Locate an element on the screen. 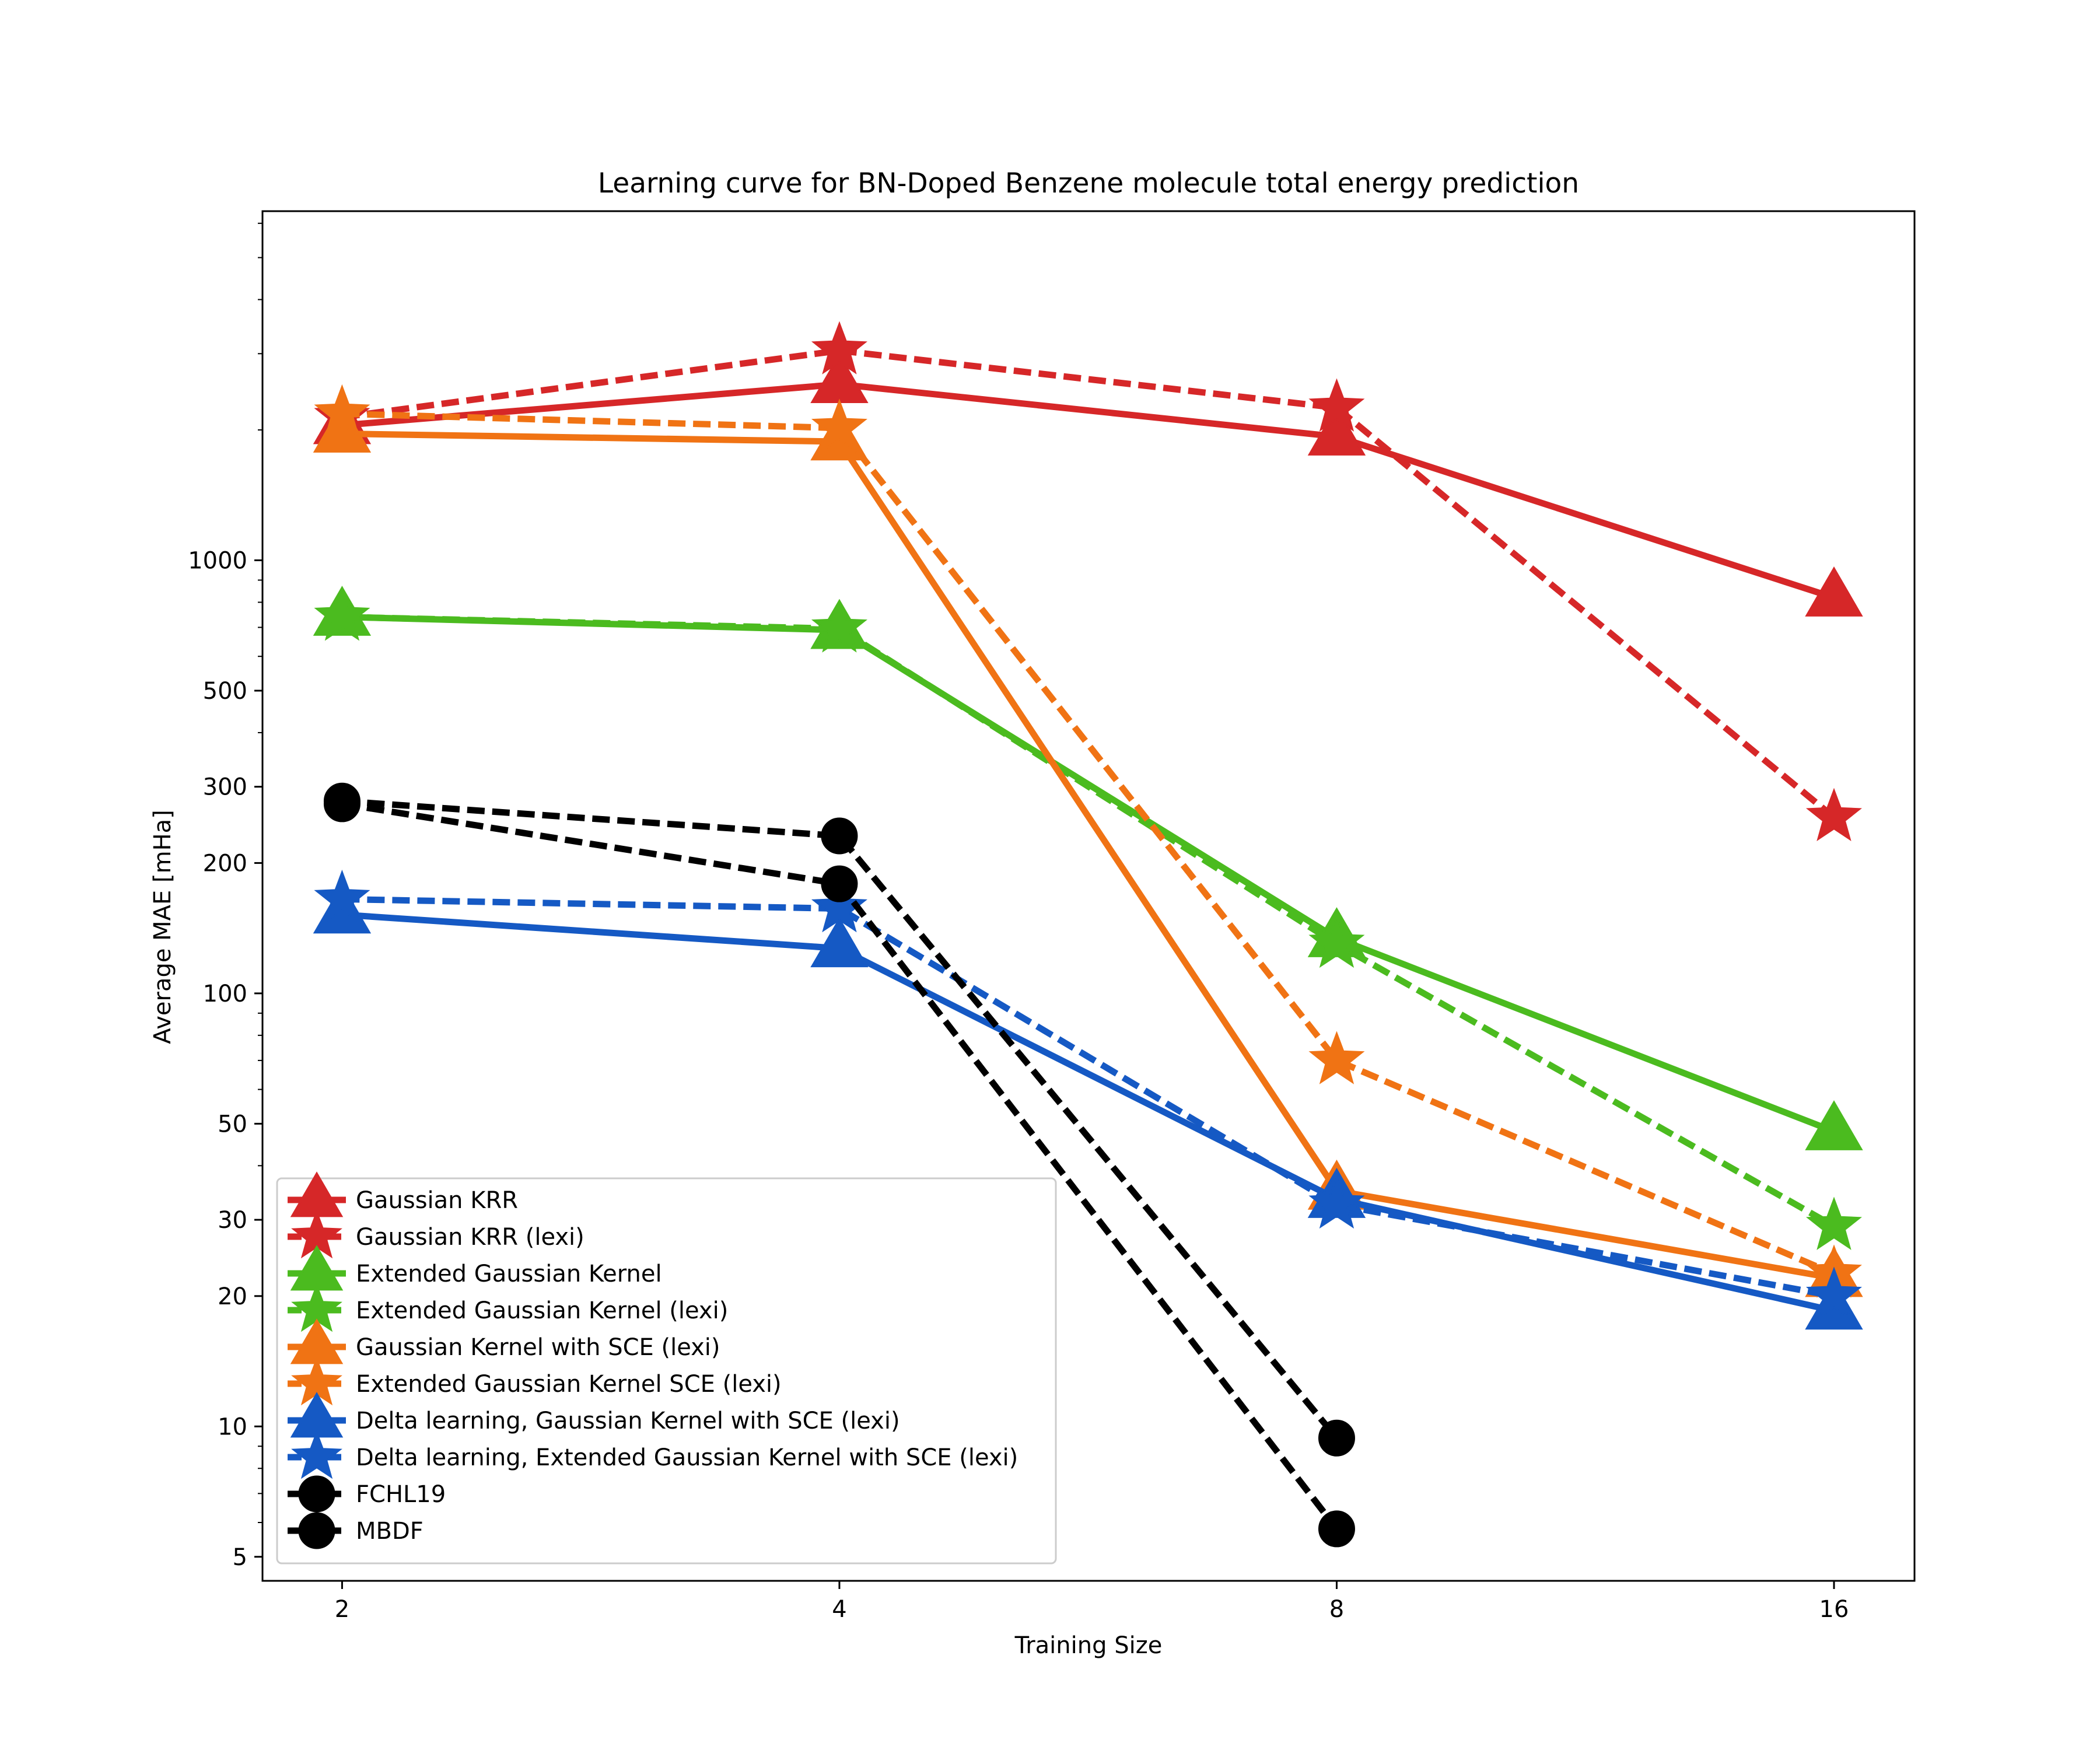 Image resolution: width=2100 pixels, height=1750 pixels. y-tick-label: 300 is located at coordinates (225, 787).